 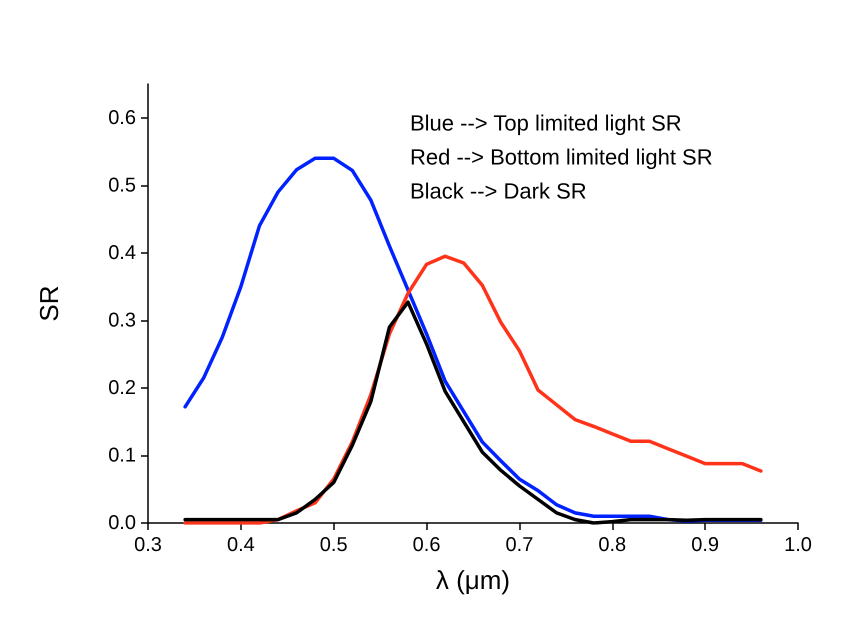 What do you see at coordinates (498, 191) in the screenshot?
I see `annotation: Black --> Dark SR` at bounding box center [498, 191].